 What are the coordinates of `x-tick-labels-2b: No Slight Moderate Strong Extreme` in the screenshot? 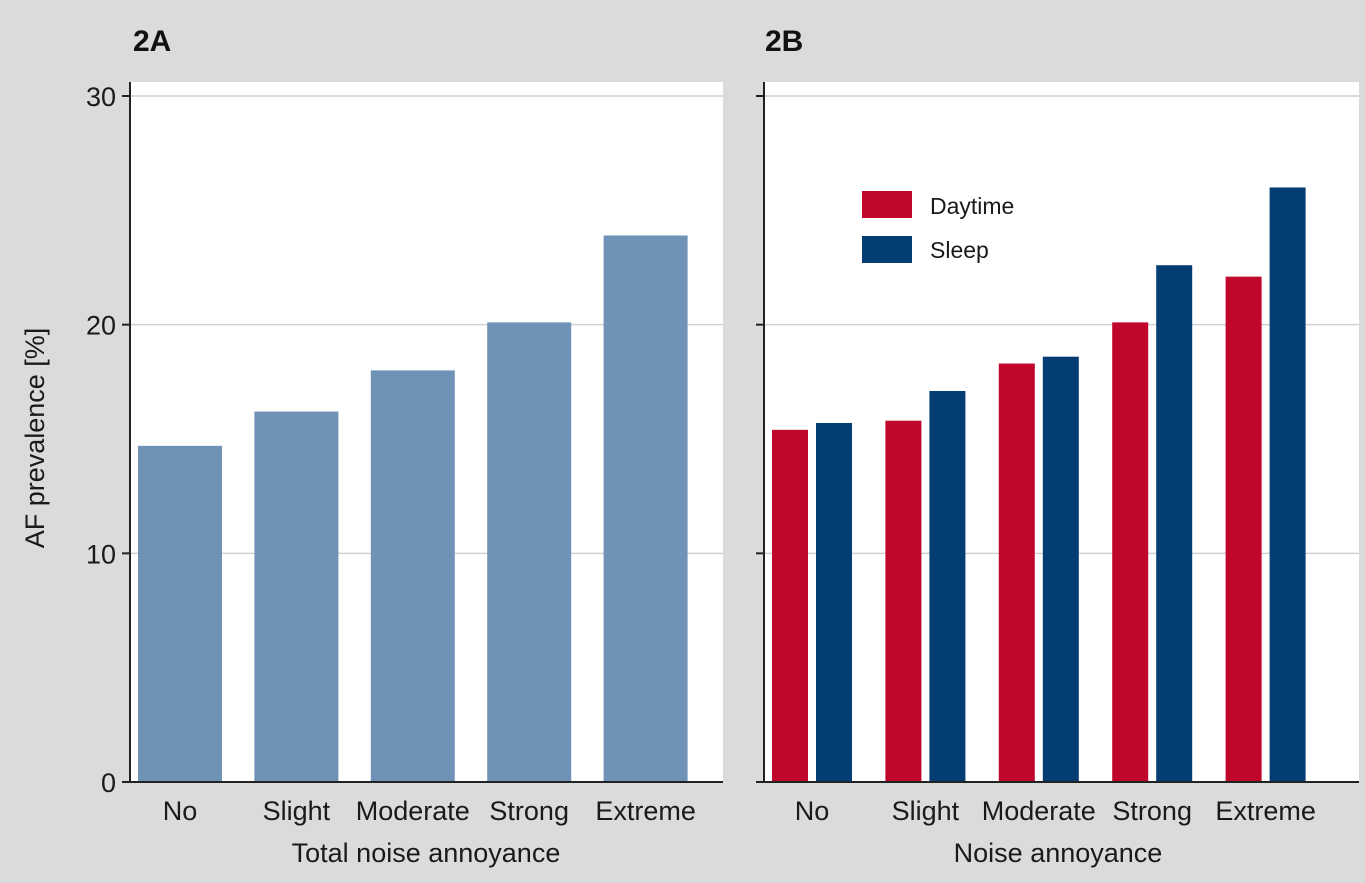 It's located at (1055, 811).